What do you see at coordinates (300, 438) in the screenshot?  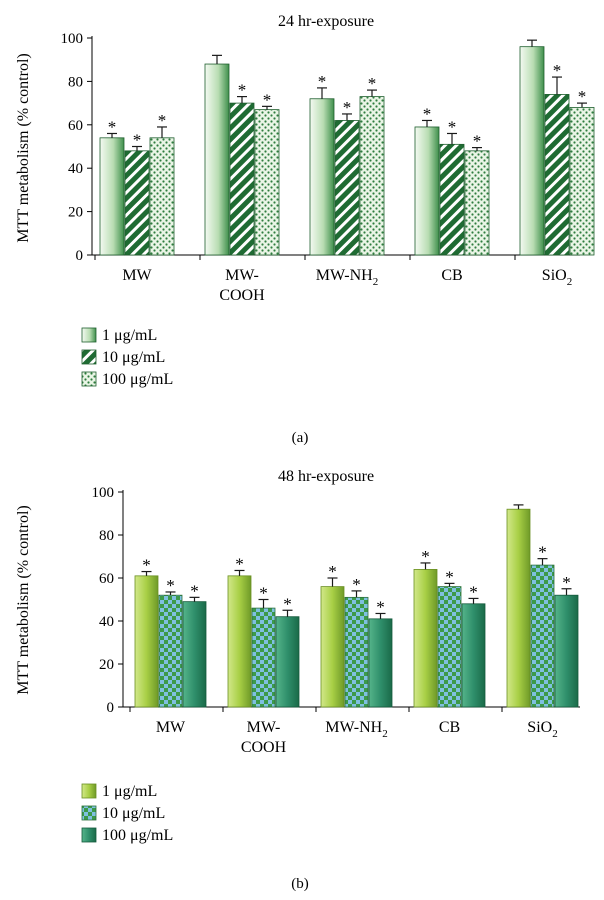 I see `panel-label: (a)` at bounding box center [300, 438].